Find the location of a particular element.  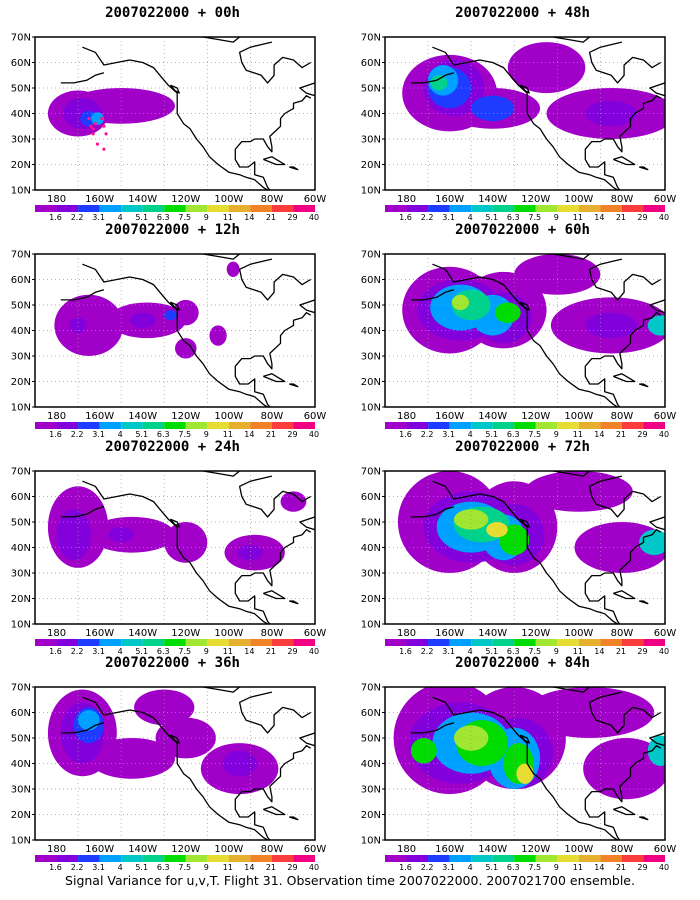

panel-title: 2007022000 + 60h is located at coordinates (522, 230).